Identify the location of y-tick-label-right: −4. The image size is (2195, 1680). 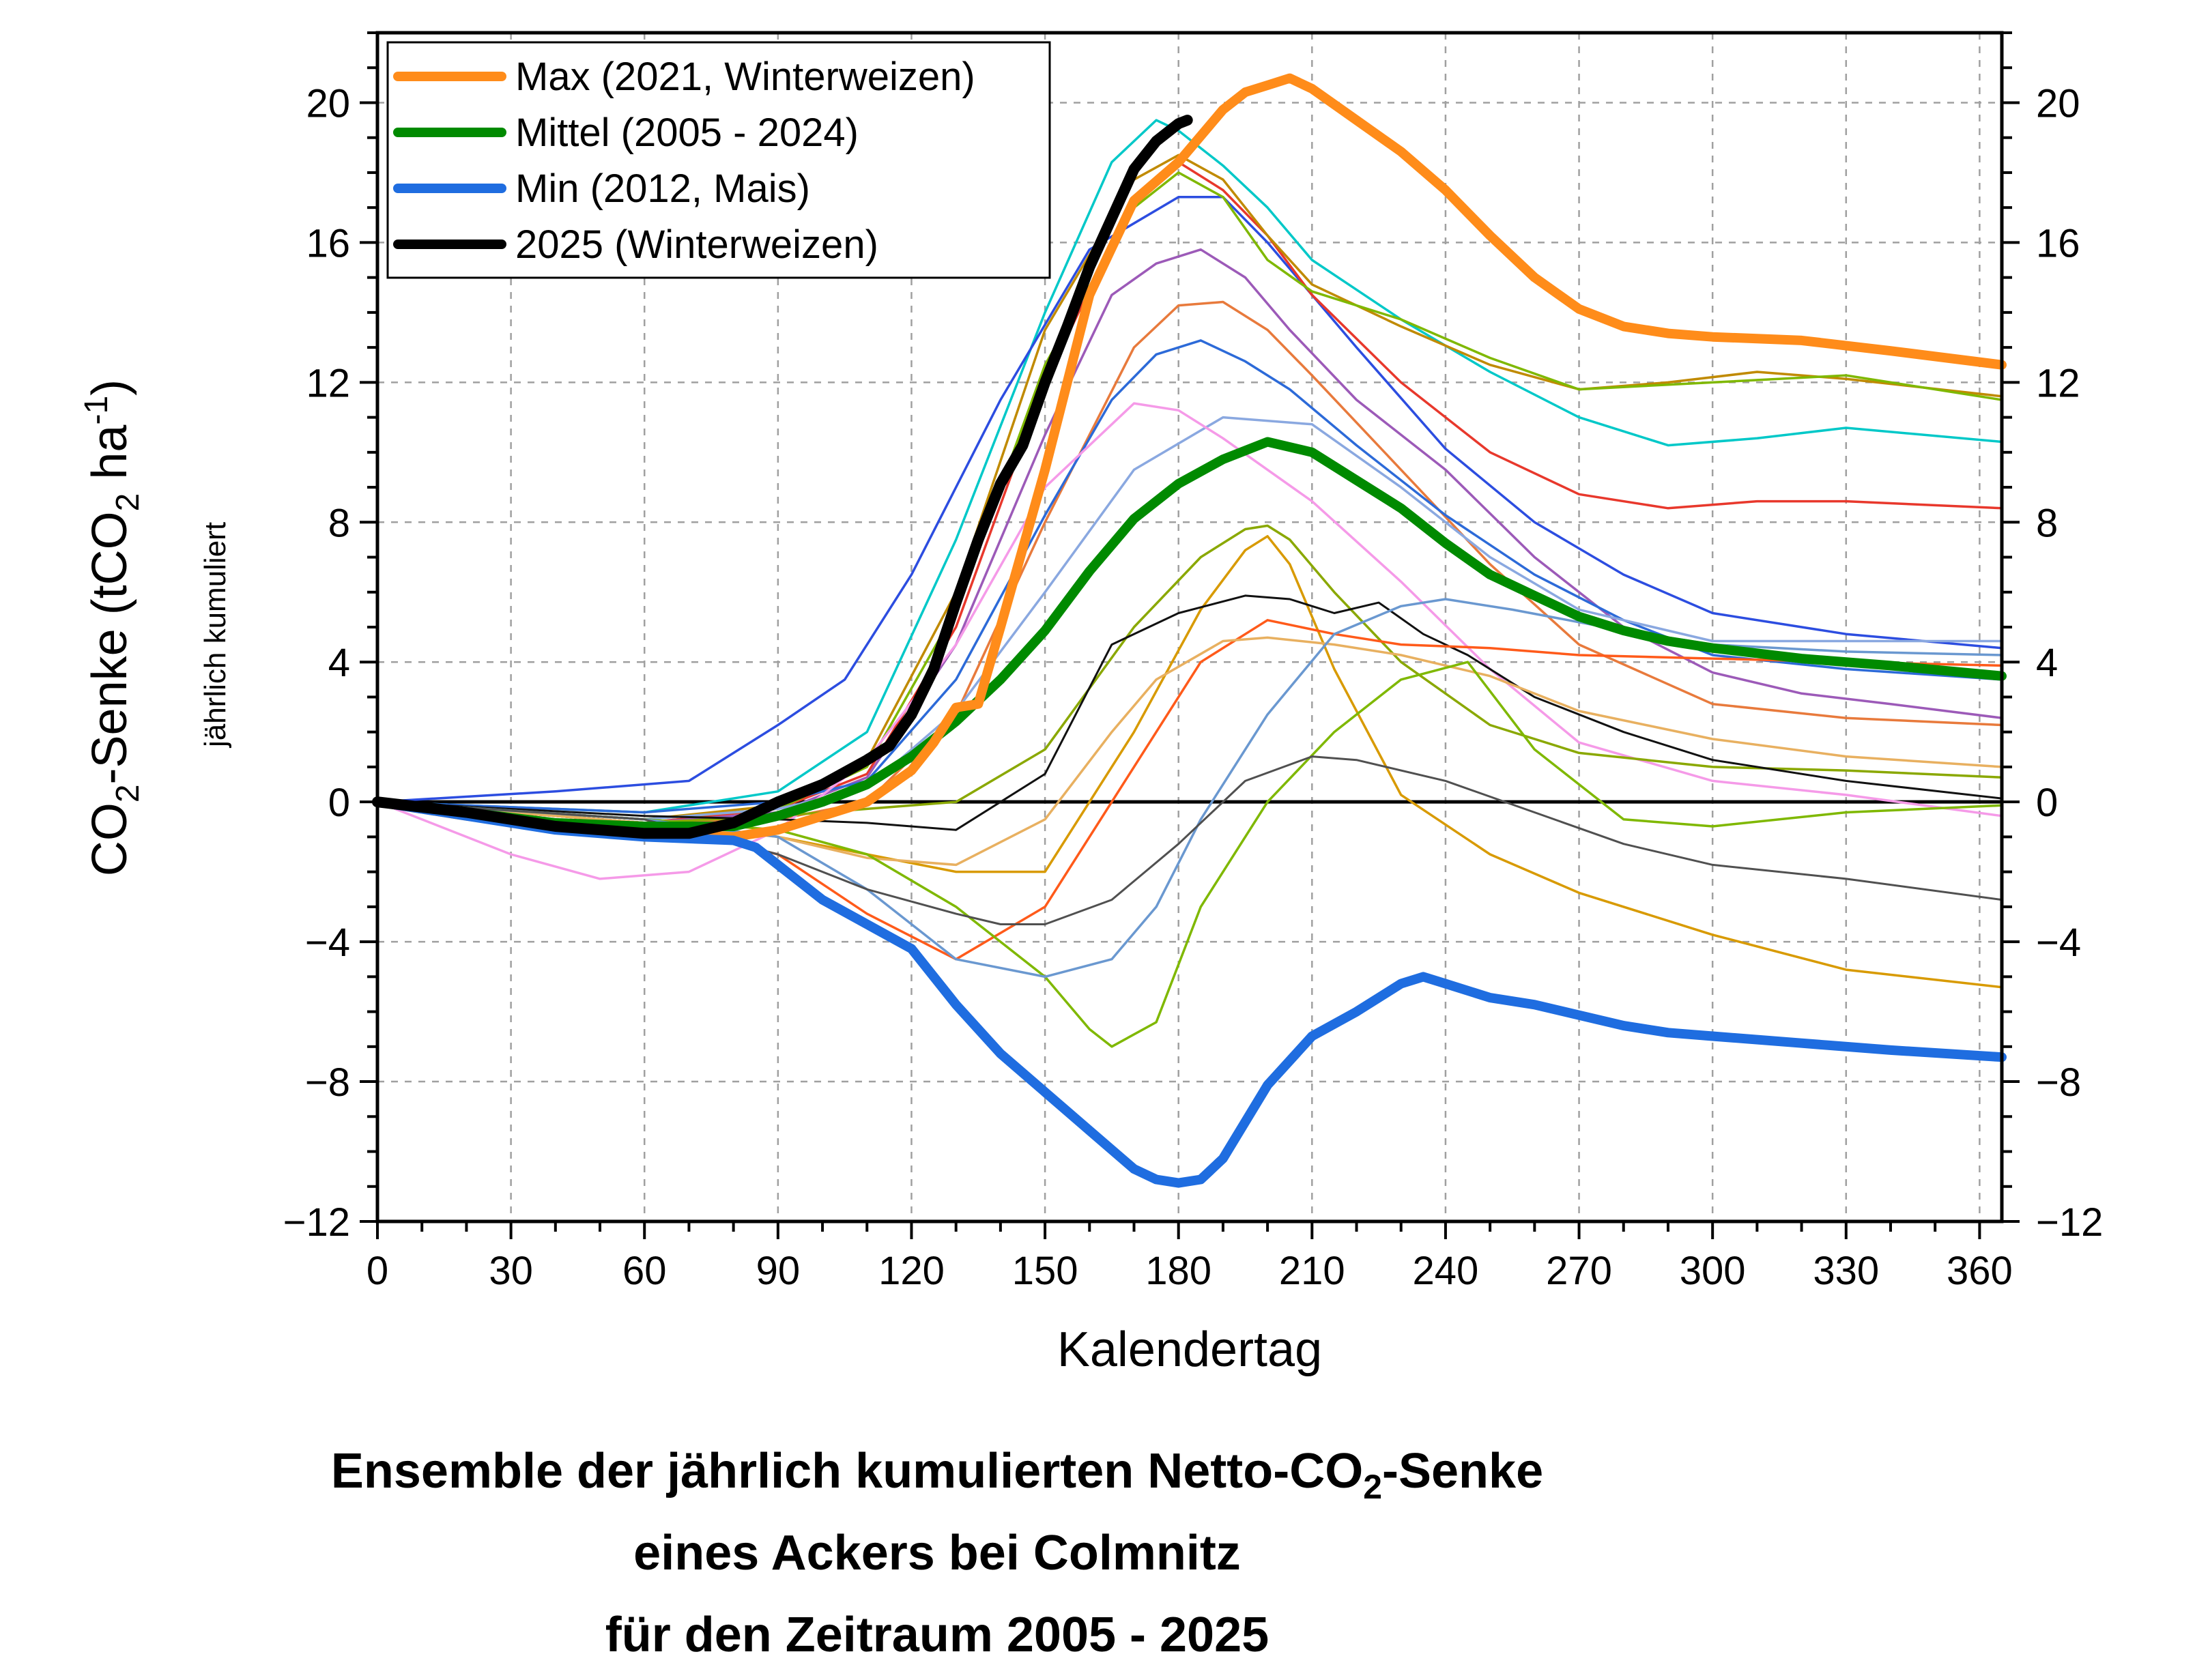
(2058, 943).